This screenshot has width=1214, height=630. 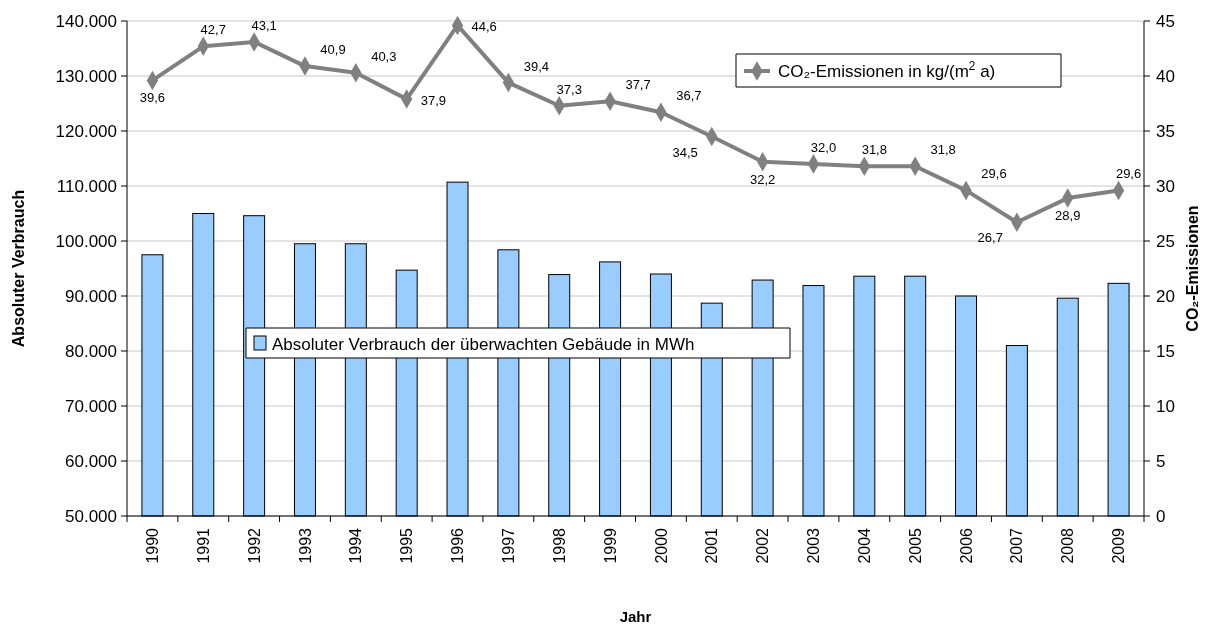 I want to click on legend-label: CO₂-Emissionen in kg/(m$^{2}$ a), so click(x=887, y=70).